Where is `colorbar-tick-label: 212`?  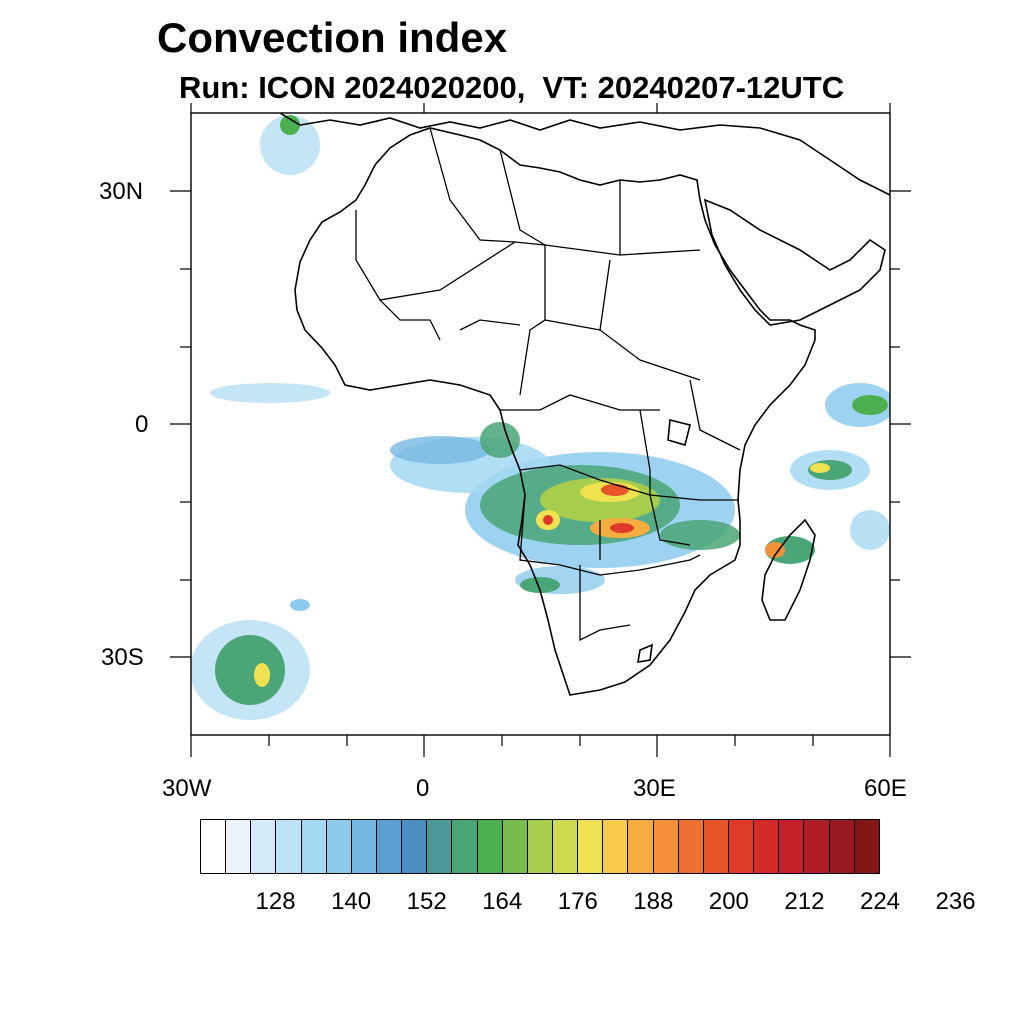
colorbar-tick-label: 212 is located at coordinates (804, 901).